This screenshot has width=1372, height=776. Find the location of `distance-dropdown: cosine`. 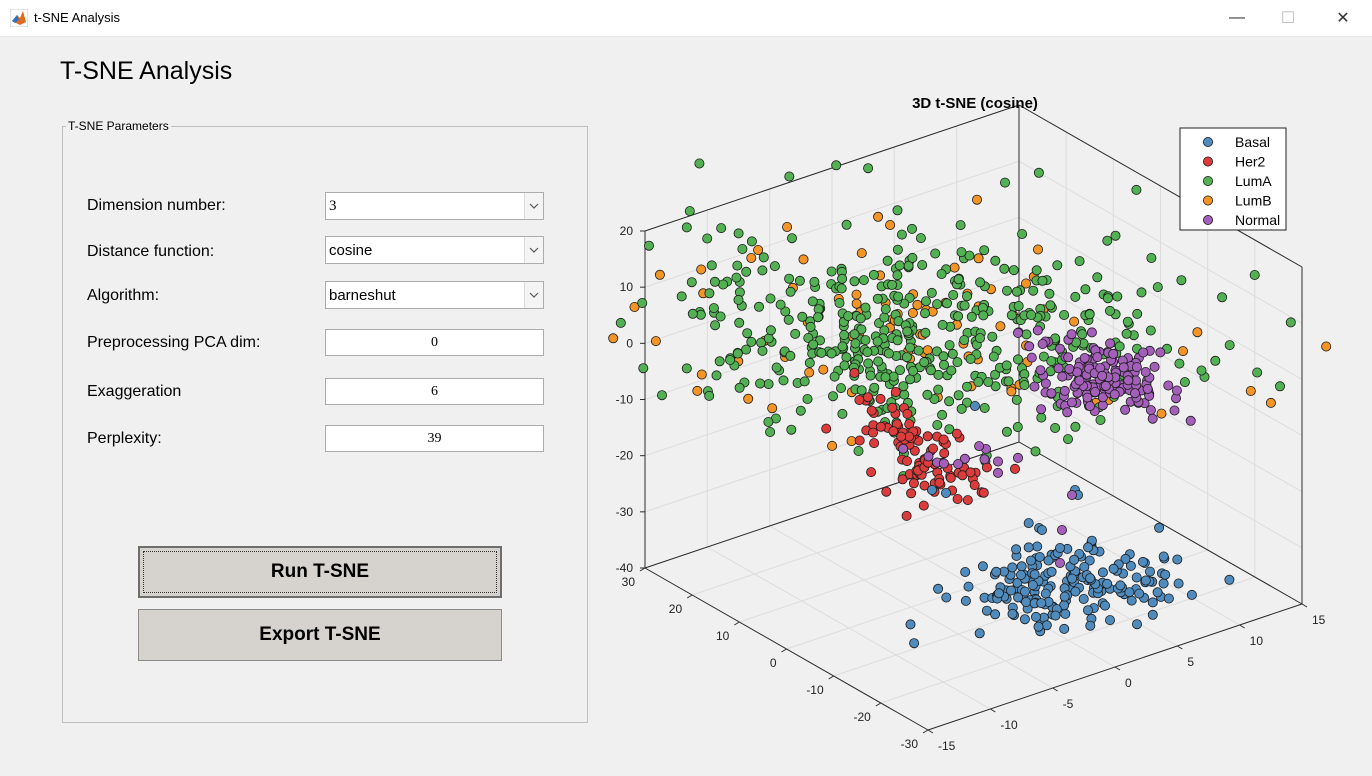

distance-dropdown: cosine is located at coordinates (434, 250).